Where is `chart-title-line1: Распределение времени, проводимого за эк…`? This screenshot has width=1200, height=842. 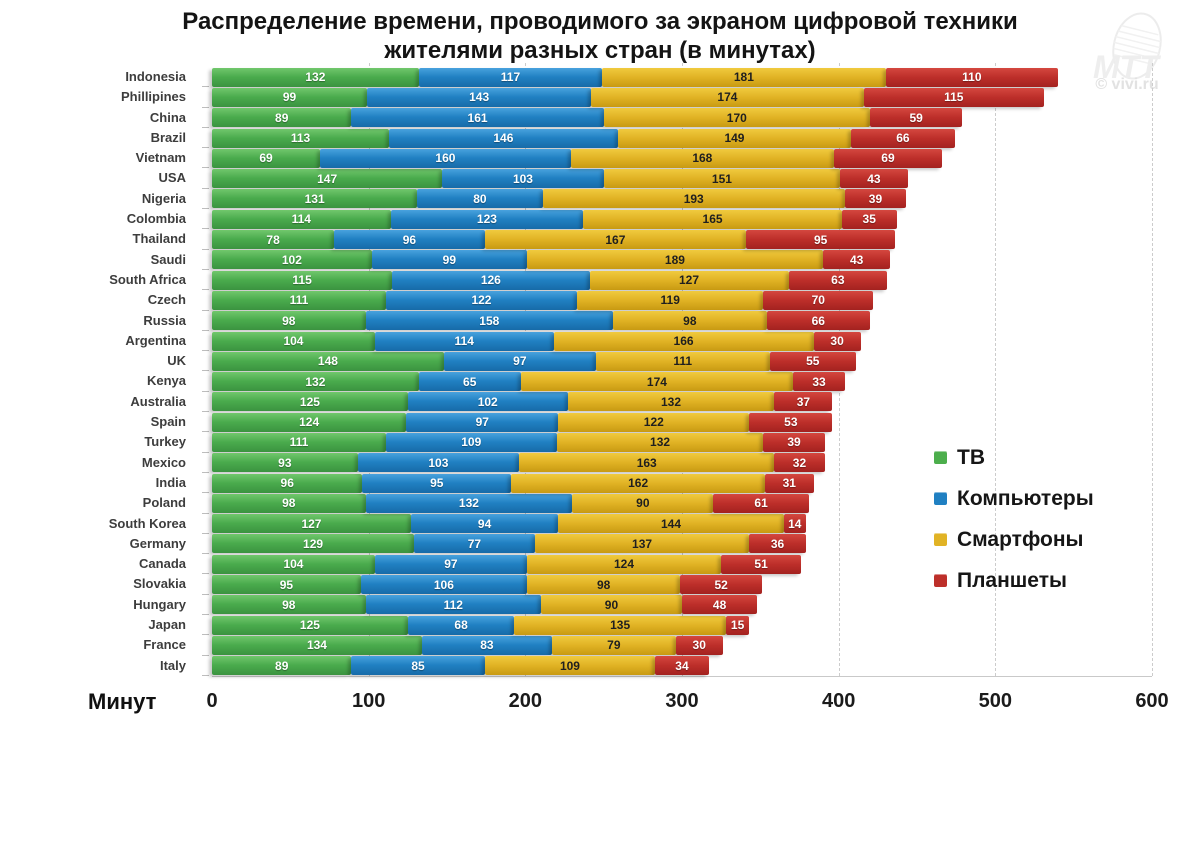 chart-title-line1: Распределение времени, проводимого за эк… is located at coordinates (600, 21).